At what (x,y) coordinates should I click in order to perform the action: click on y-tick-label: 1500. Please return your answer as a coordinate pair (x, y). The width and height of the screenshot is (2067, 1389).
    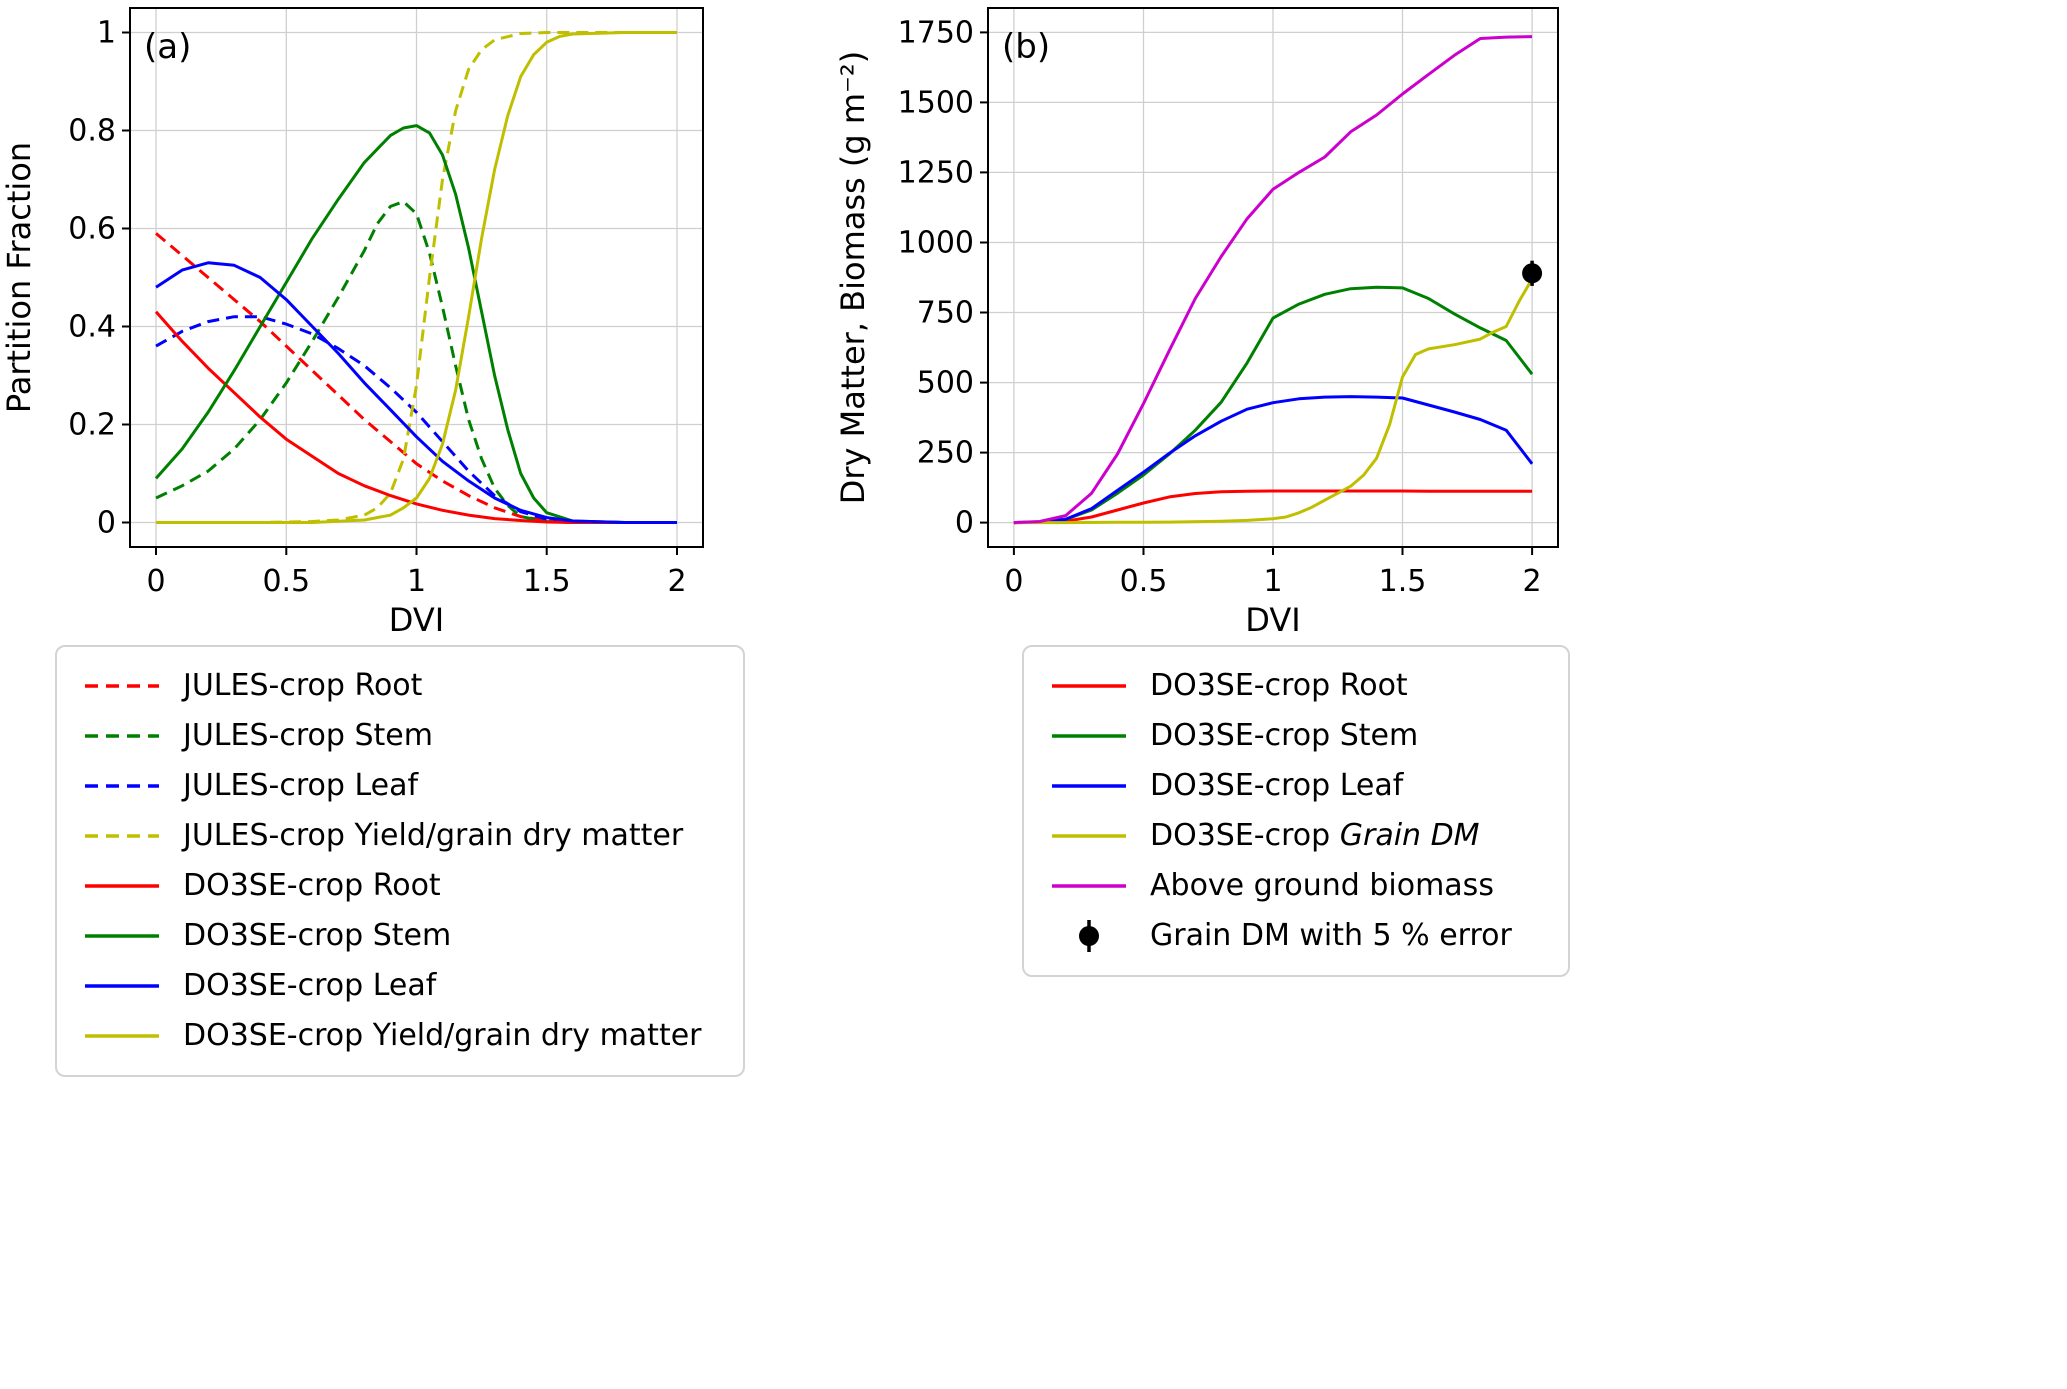
    Looking at the image, I should click on (936, 102).